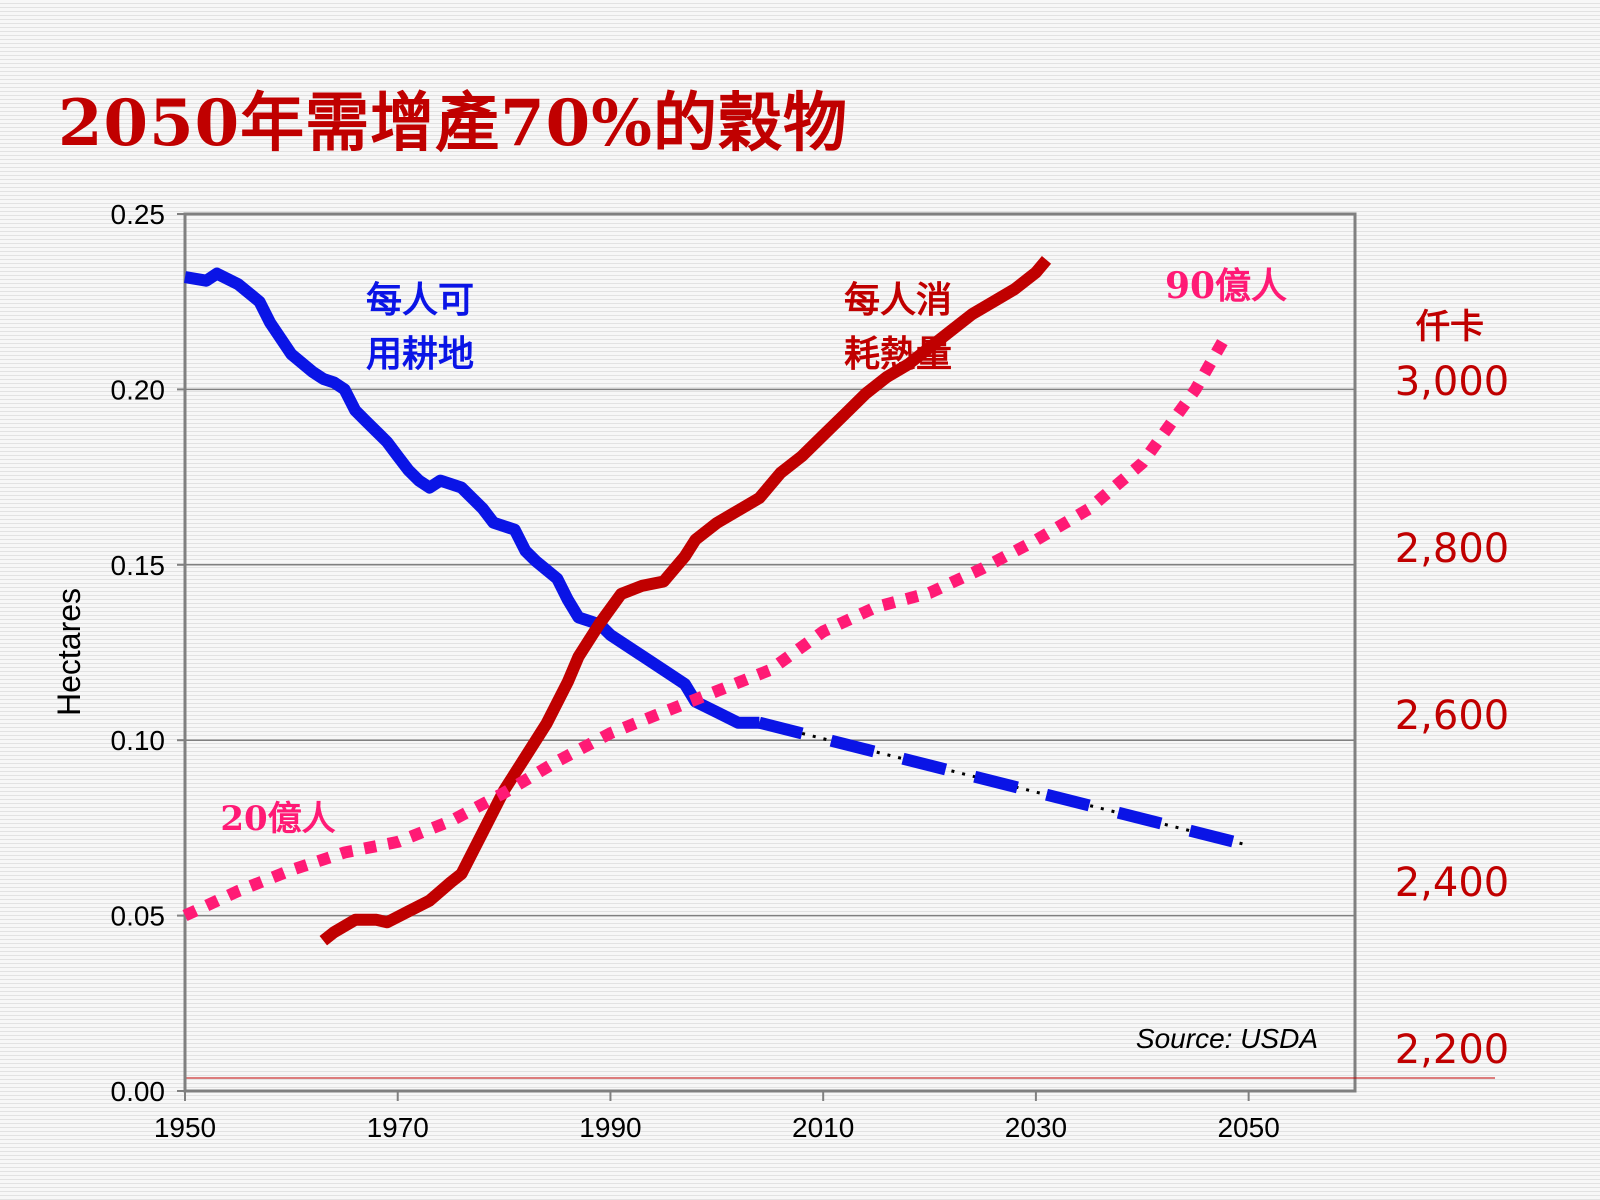 This screenshot has height=1200, width=1600. Describe the element at coordinates (1226, 286) in the screenshot. I see `annotation-pop-end: 90億人` at that location.